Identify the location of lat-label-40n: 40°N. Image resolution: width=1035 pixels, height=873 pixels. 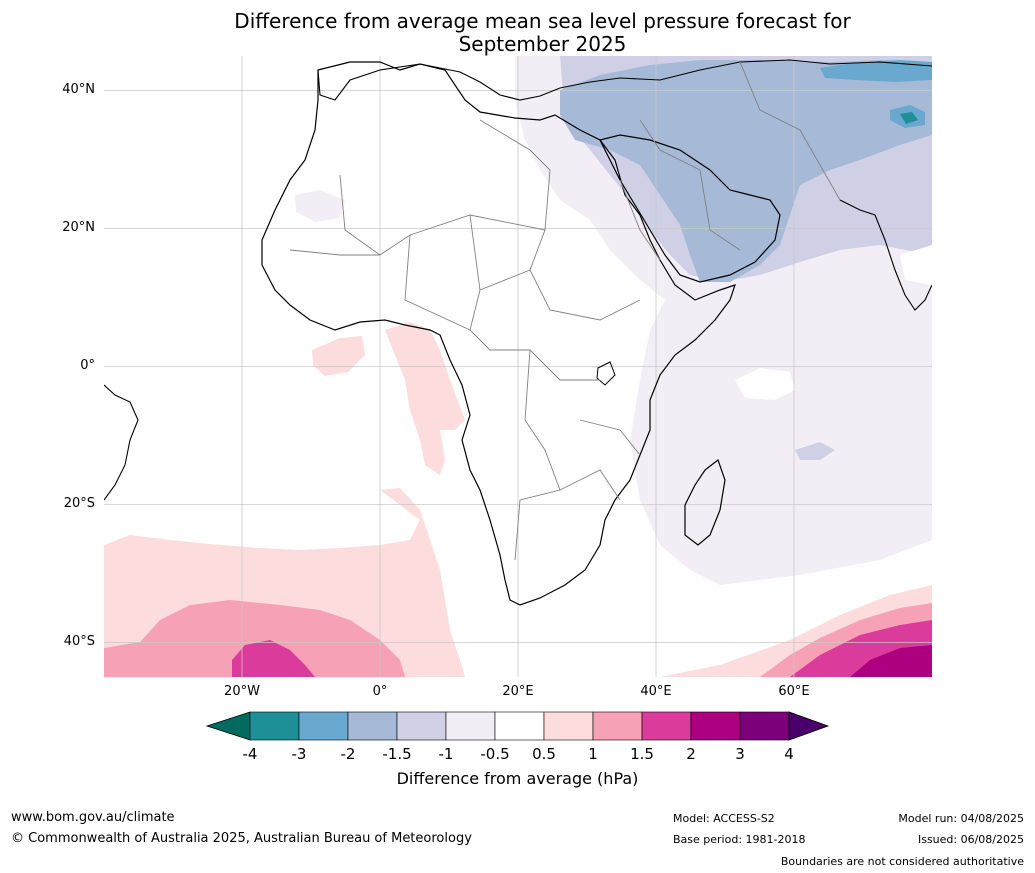
(78, 89).